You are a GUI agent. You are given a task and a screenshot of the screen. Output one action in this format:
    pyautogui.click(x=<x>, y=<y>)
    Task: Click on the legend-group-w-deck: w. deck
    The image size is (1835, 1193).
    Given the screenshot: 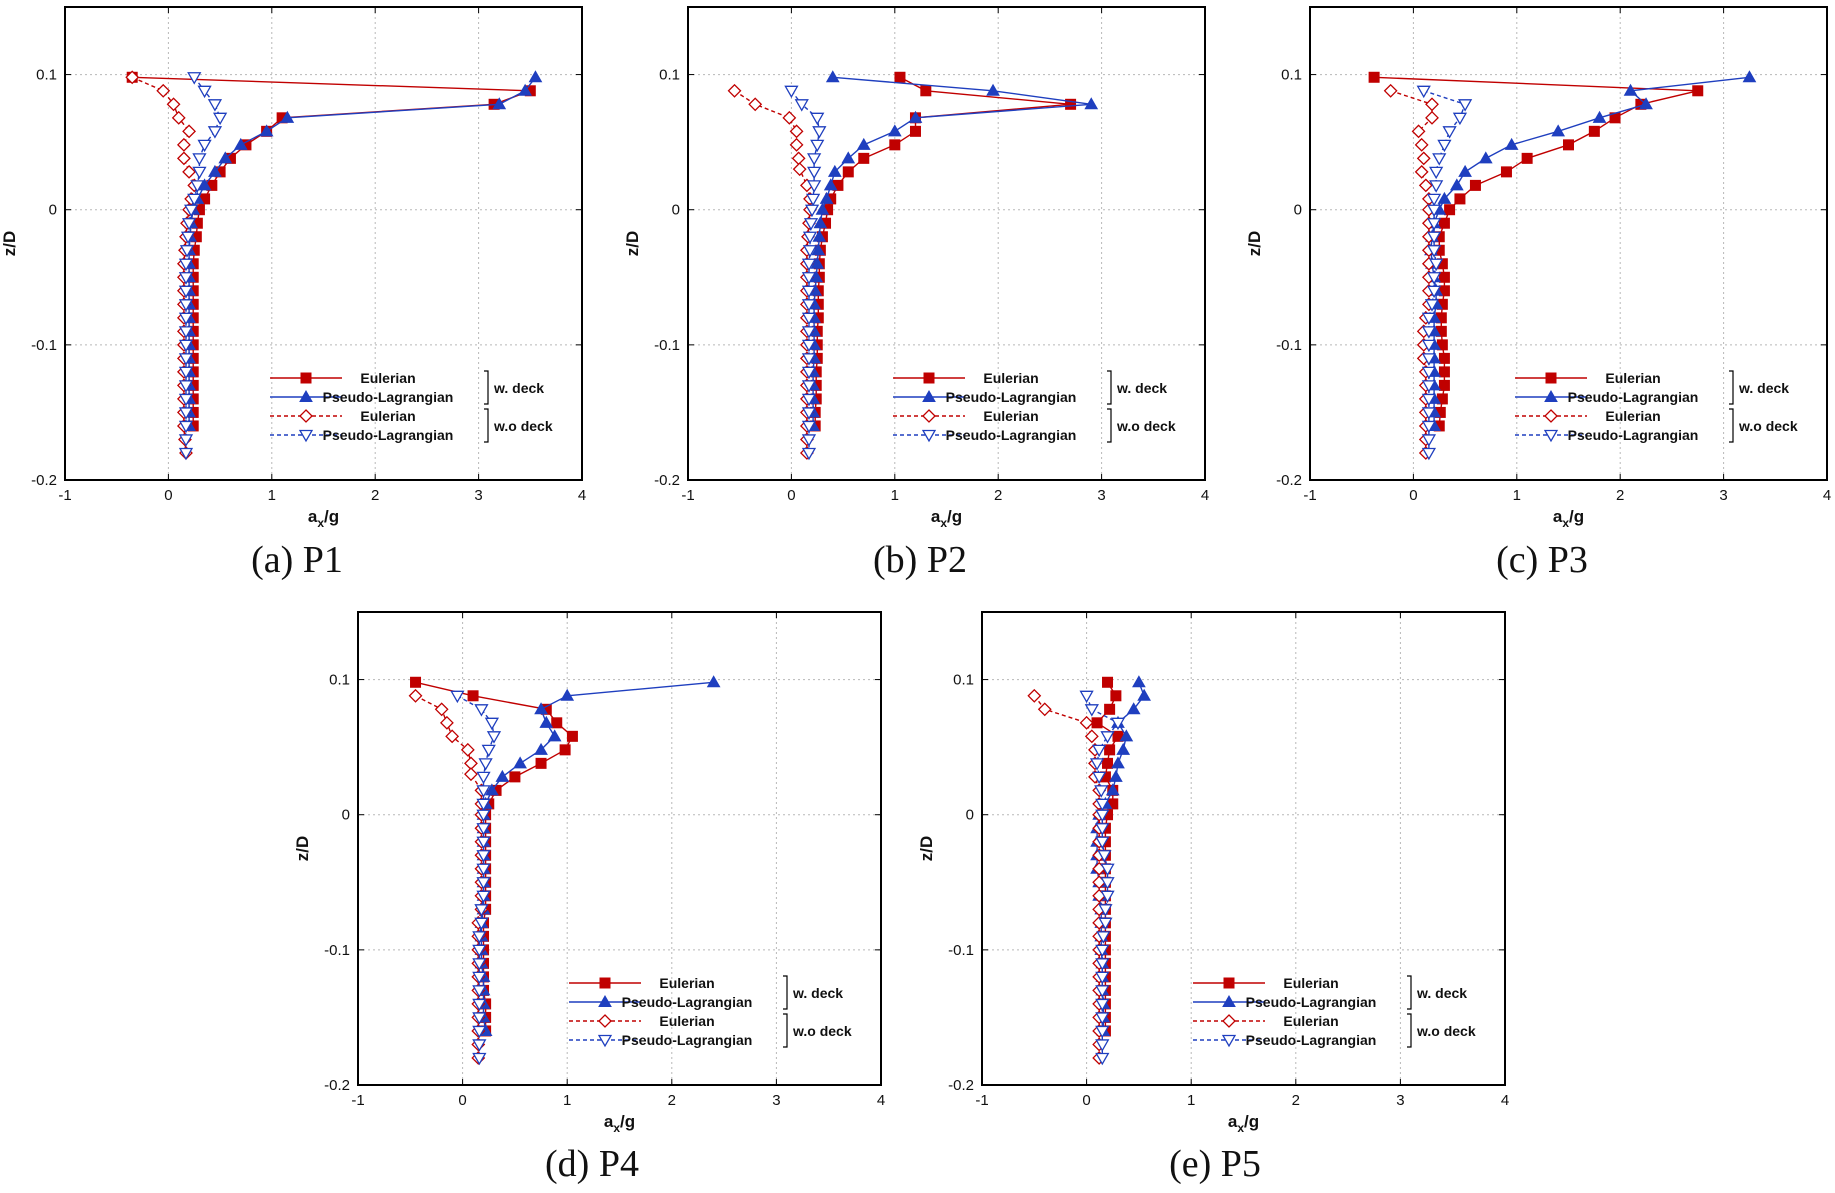 What is the action you would take?
    pyautogui.click(x=518, y=388)
    